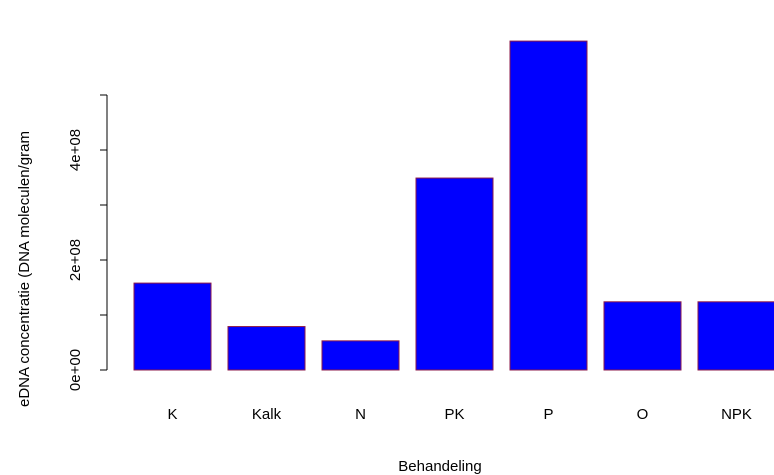  What do you see at coordinates (360, 414) in the screenshot?
I see `x-tick-label: N` at bounding box center [360, 414].